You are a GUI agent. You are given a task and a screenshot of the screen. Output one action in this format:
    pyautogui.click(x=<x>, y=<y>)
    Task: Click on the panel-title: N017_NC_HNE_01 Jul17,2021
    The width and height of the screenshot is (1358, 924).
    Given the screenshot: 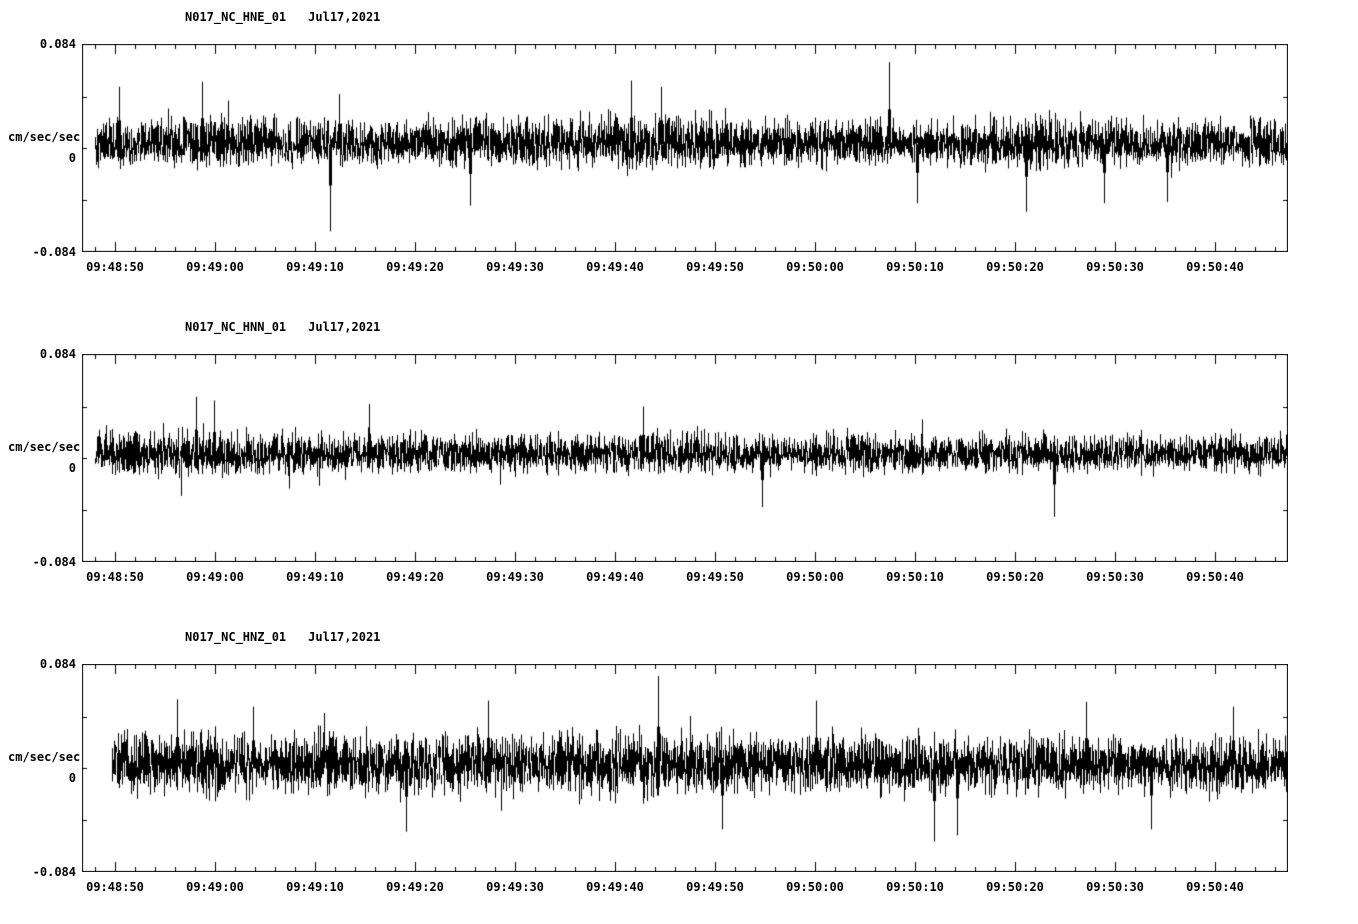 What is the action you would take?
    pyautogui.click(x=282, y=17)
    